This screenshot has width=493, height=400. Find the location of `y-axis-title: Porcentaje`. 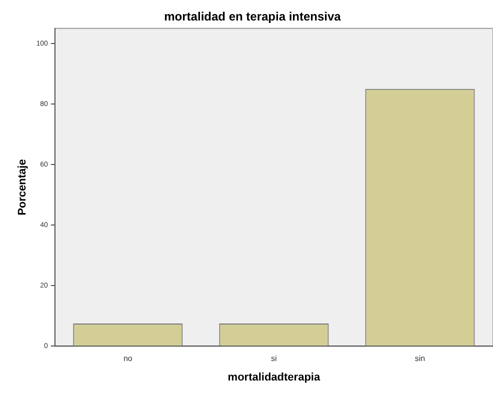

y-axis-title: Porcentaje is located at coordinates (22, 187).